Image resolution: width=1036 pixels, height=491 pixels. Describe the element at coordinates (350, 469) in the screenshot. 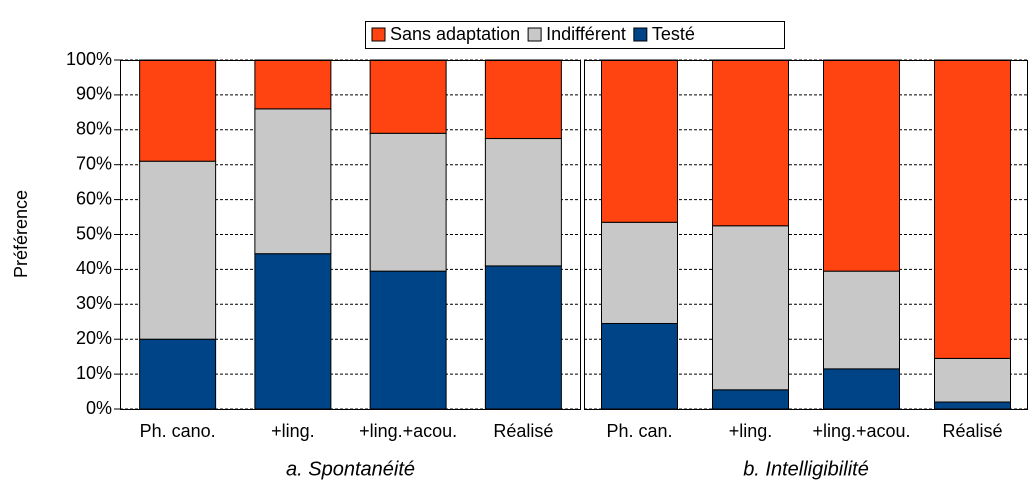

I see `subtitle: a. Spontanéité` at that location.